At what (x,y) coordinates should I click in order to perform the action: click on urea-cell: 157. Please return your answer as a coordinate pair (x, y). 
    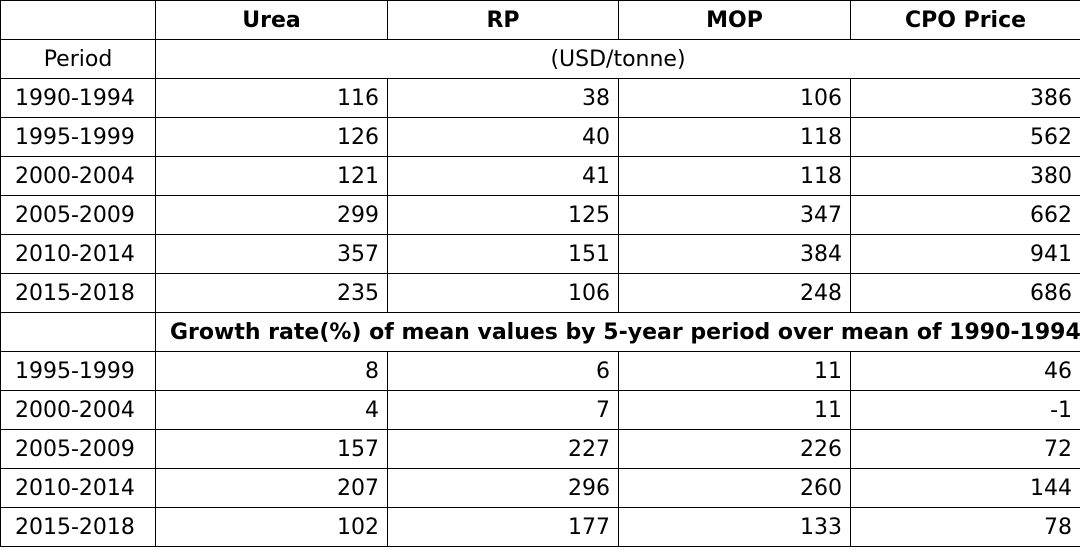
    Looking at the image, I should click on (271, 449).